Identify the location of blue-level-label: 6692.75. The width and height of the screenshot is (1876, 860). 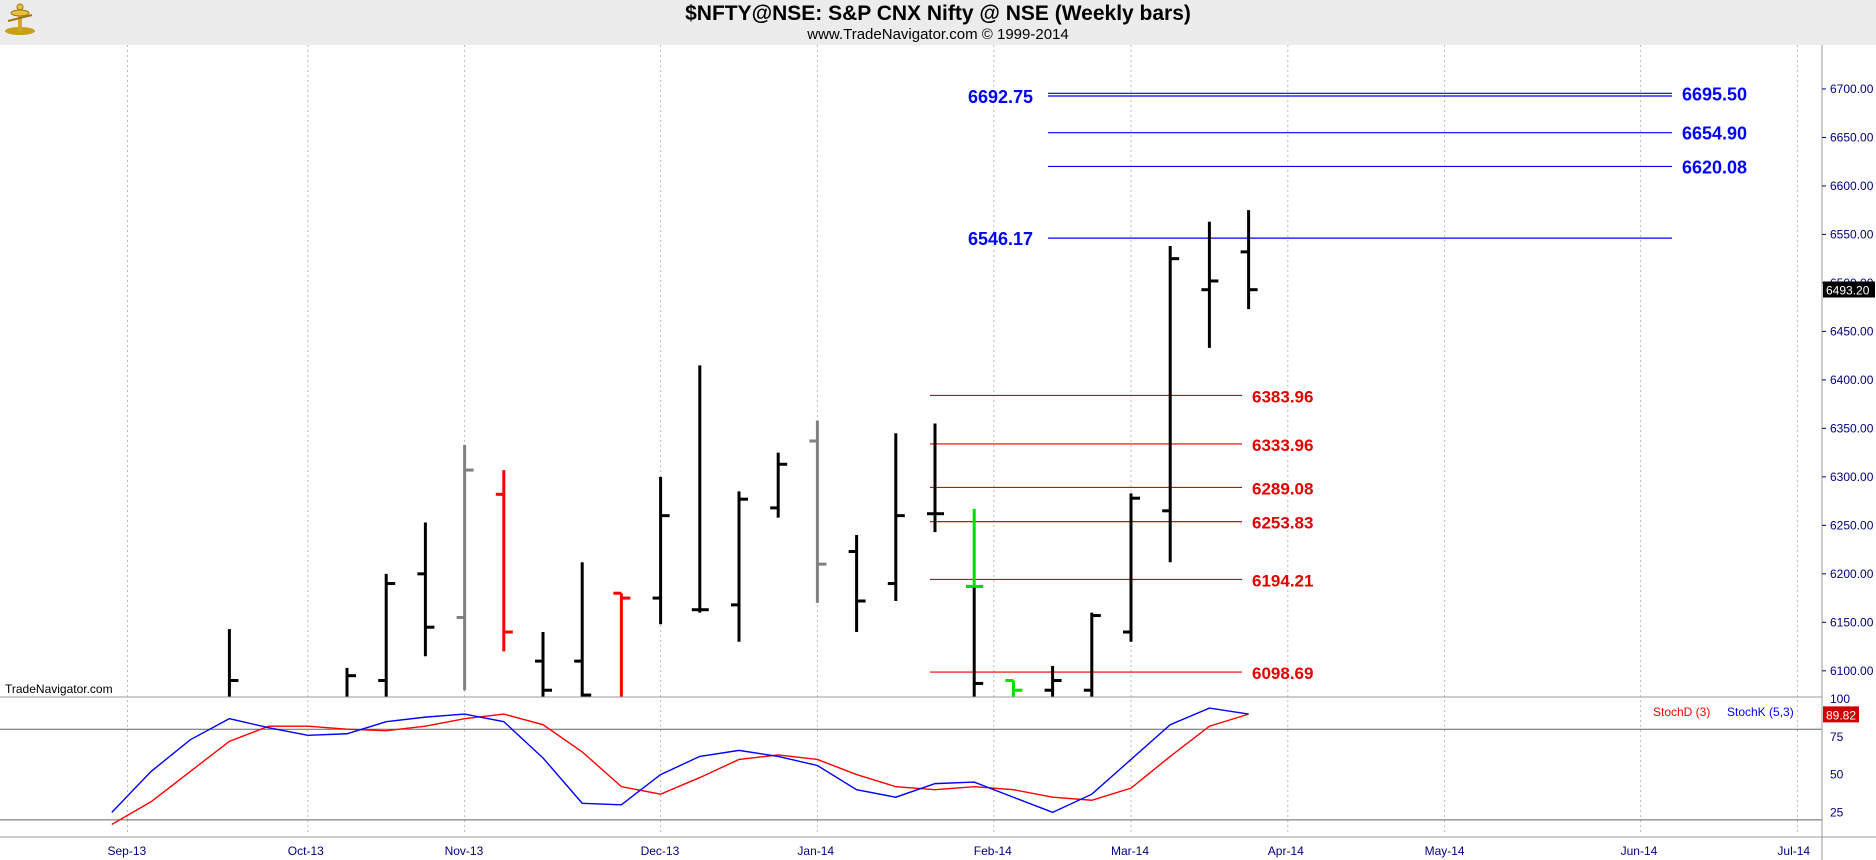
(1000, 97).